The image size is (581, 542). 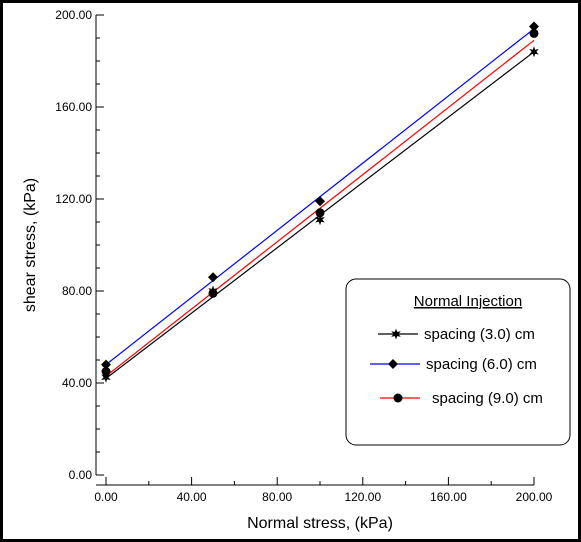 What do you see at coordinates (320, 523) in the screenshot?
I see `x-axis-title: Normal stress, (kPa)` at bounding box center [320, 523].